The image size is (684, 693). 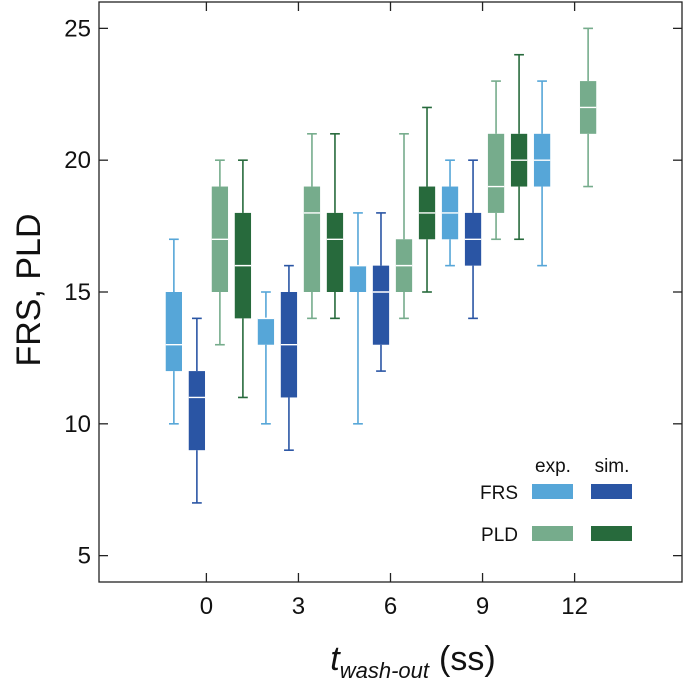 What do you see at coordinates (552, 533) in the screenshot?
I see `legend-swatch-pld-exp` at bounding box center [552, 533].